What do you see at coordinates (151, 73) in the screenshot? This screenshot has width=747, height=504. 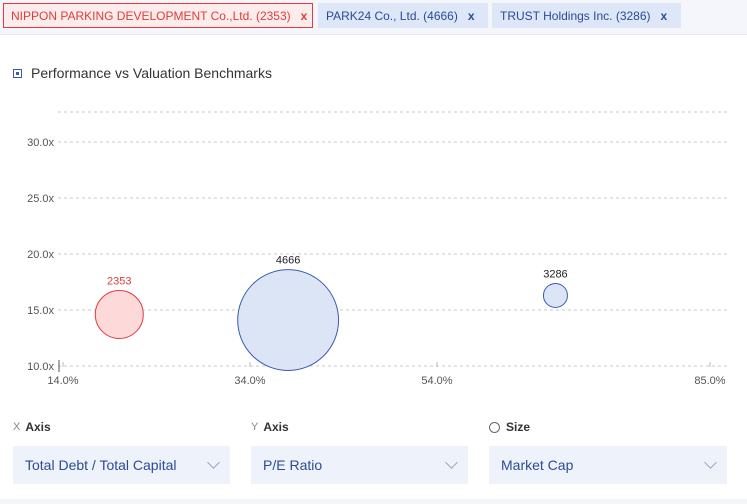 I see `chart-title: Performance vs Valuation Benchmarks` at bounding box center [151, 73].